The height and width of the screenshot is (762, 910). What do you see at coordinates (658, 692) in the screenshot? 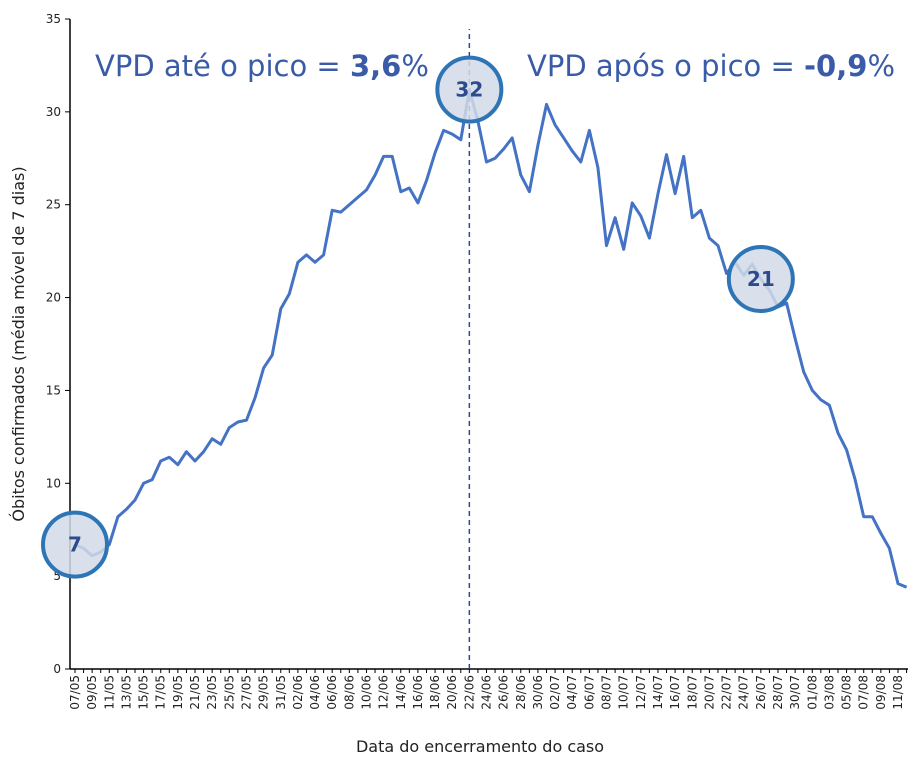
I see `x-tick-label: 14/07` at bounding box center [658, 692].